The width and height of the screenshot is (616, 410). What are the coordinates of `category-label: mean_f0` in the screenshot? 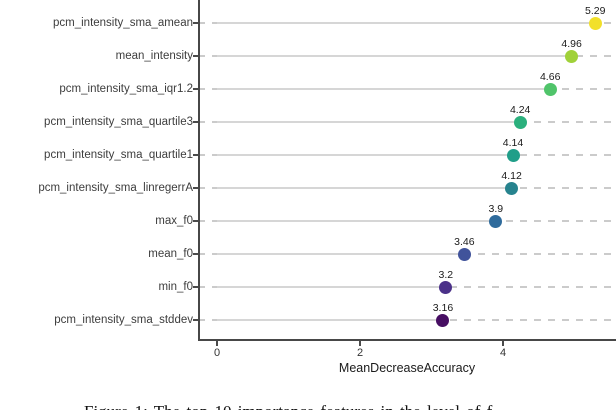 It's located at (170, 254).